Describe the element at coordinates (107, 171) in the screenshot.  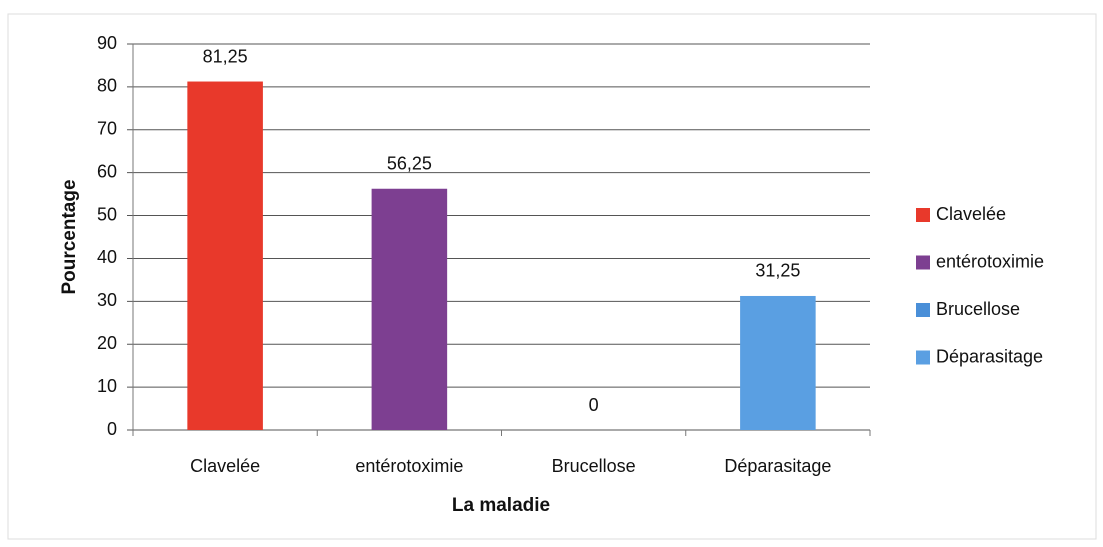
I see `y-tick-label: 60` at that location.